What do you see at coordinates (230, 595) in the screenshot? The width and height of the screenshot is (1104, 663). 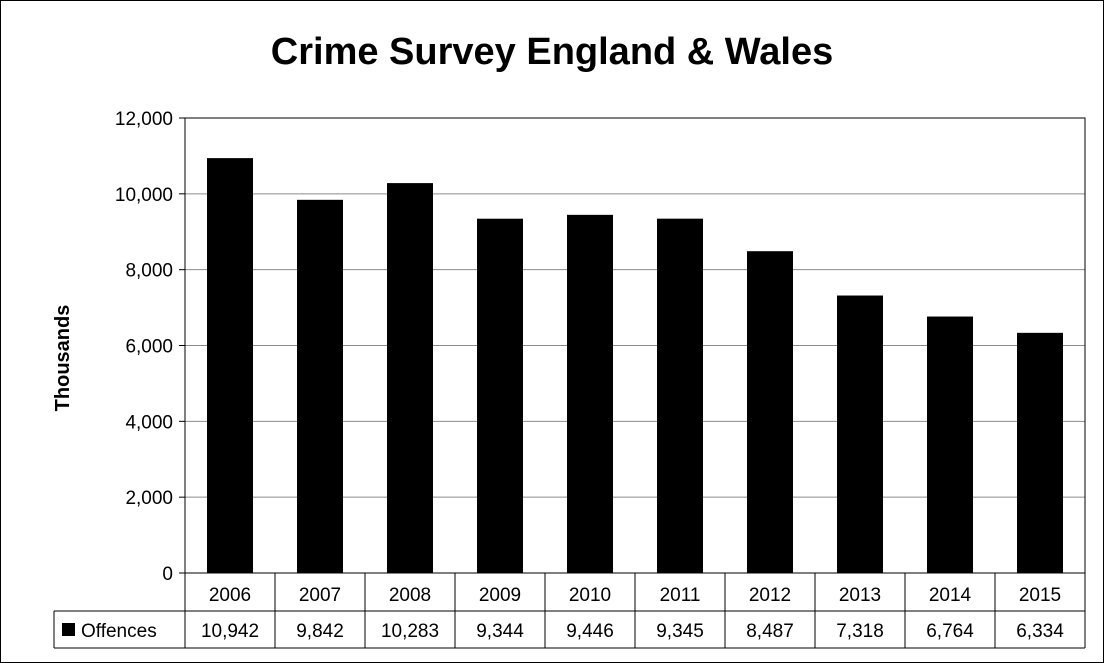 I see `x-tick-label: 2006` at bounding box center [230, 595].